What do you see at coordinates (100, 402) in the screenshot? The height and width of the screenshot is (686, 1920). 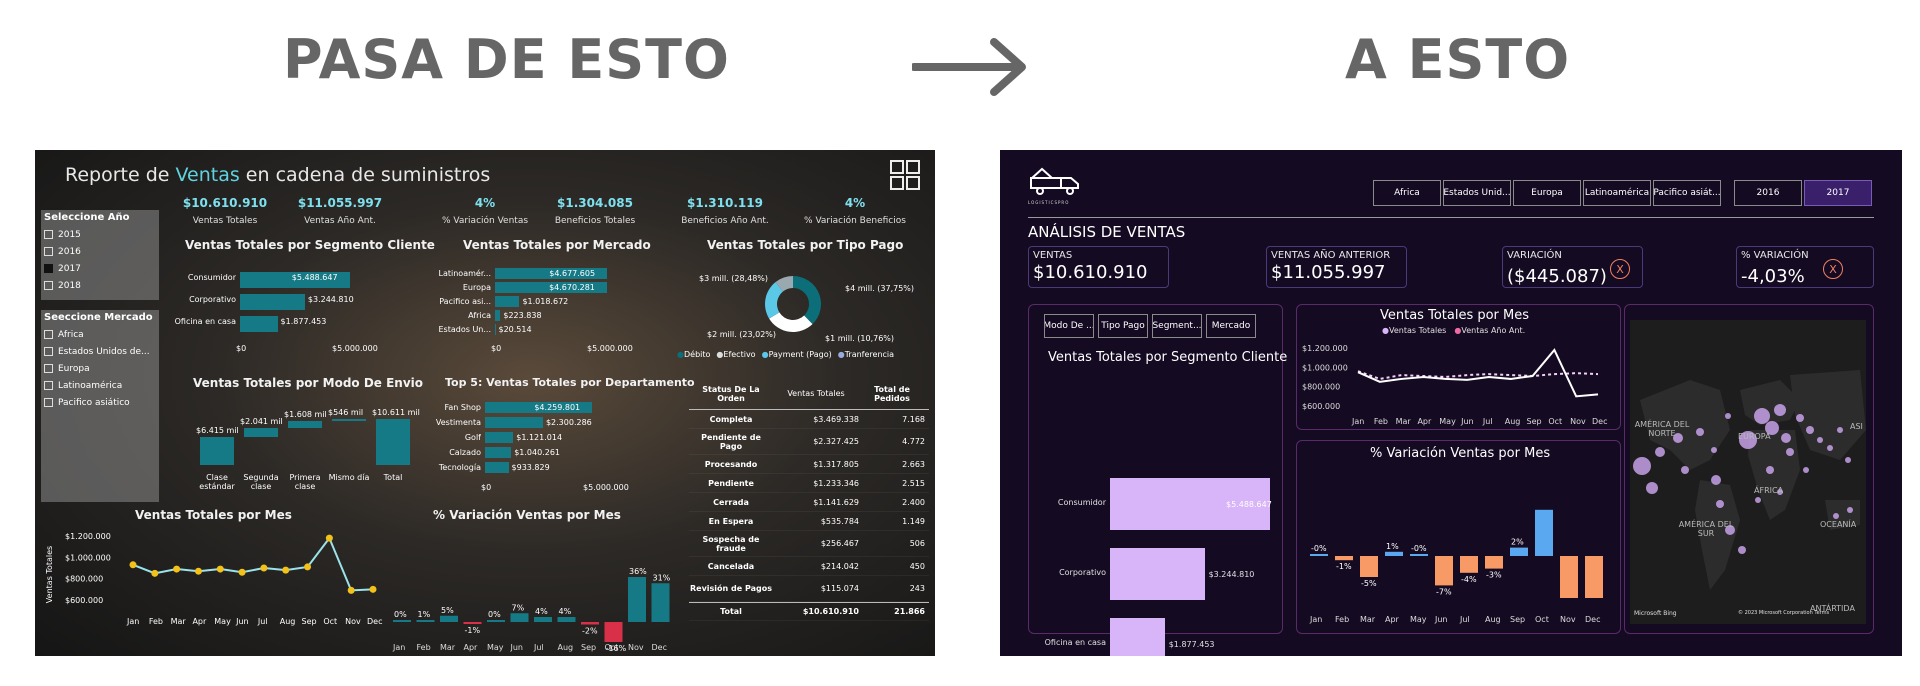 I see `market-option: Pacifico asiático` at bounding box center [100, 402].